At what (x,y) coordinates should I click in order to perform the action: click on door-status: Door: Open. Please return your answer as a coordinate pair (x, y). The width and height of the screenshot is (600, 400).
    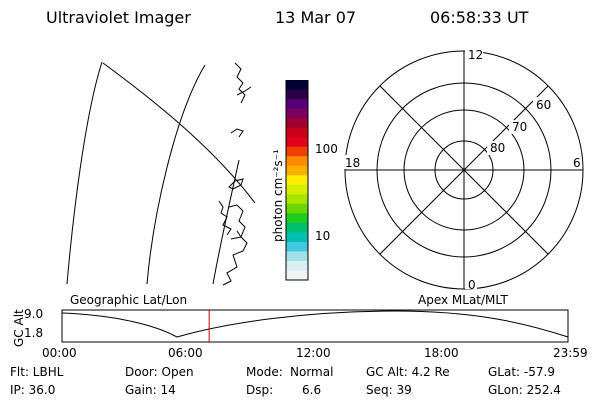
    Looking at the image, I should click on (159, 372).